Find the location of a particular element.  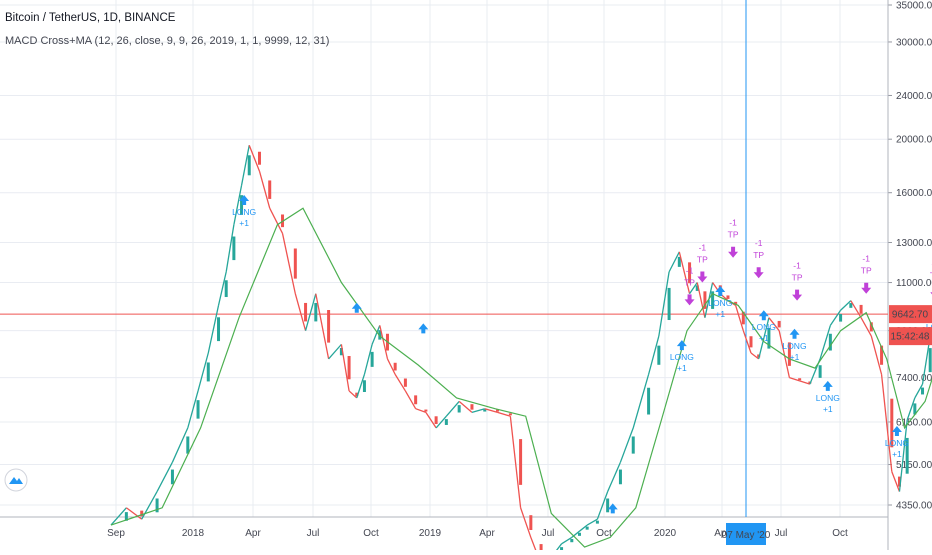

x-tick-label: 2019 is located at coordinates (430, 533).